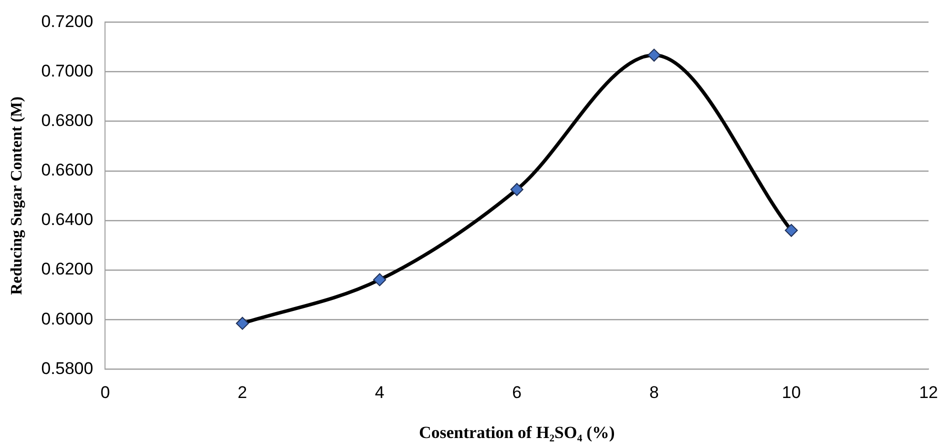  I want to click on x-tick-label: 0, so click(105, 392).